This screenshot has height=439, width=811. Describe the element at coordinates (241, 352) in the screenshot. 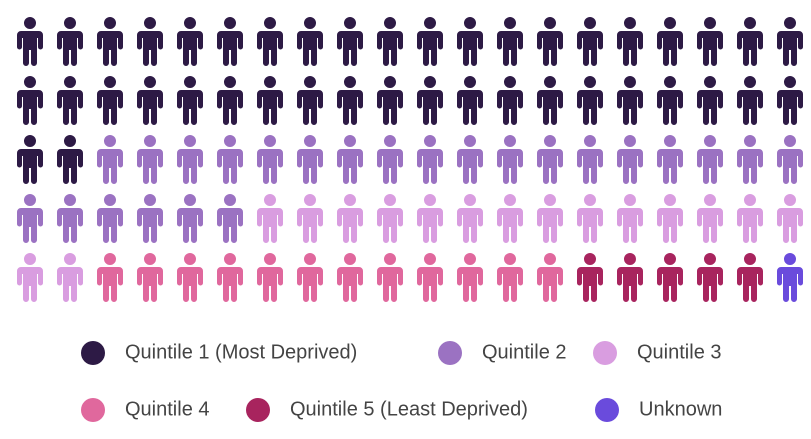

I see `legend-label: Quintile 1 (Most Deprived)` at that location.